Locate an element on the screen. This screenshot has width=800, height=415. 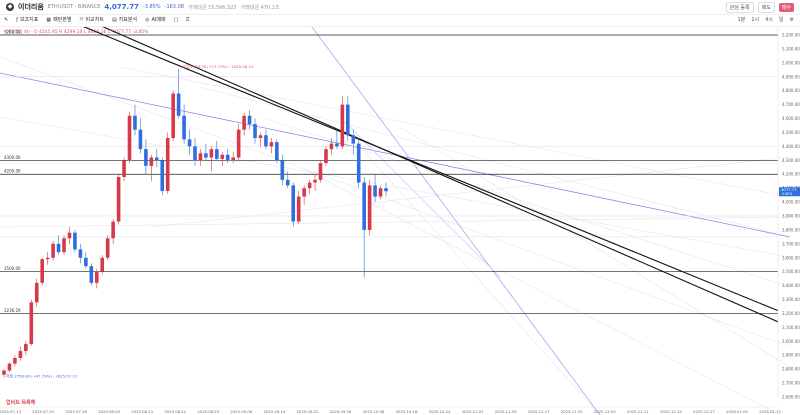
buy-button: 매수 is located at coordinates (786, 7).